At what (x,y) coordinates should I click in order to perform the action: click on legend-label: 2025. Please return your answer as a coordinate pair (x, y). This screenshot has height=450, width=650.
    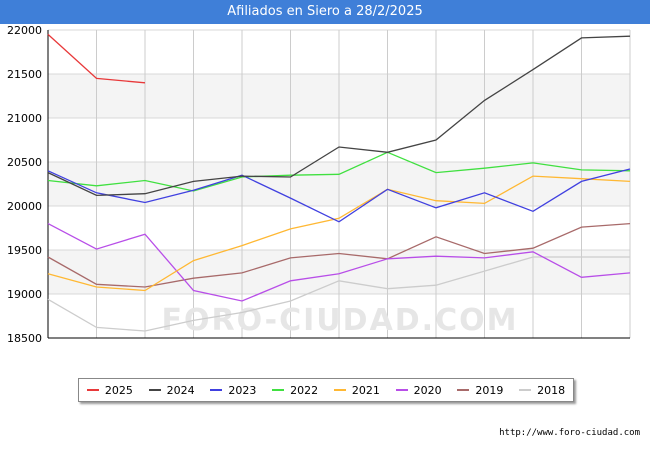
    Looking at the image, I should click on (118, 390).